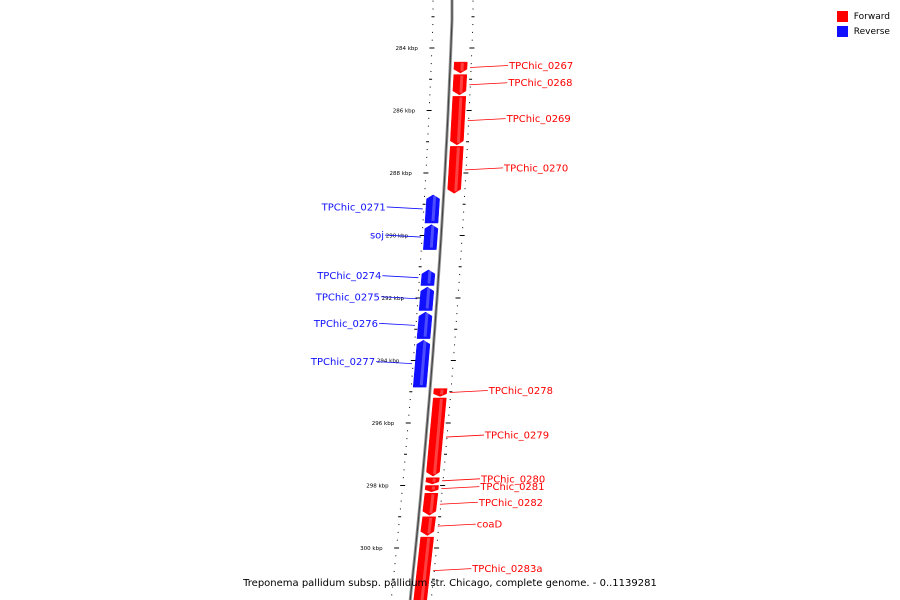 The width and height of the screenshot is (900, 600). What do you see at coordinates (342, 362) in the screenshot?
I see `gene-label: TPChic_0277` at bounding box center [342, 362].